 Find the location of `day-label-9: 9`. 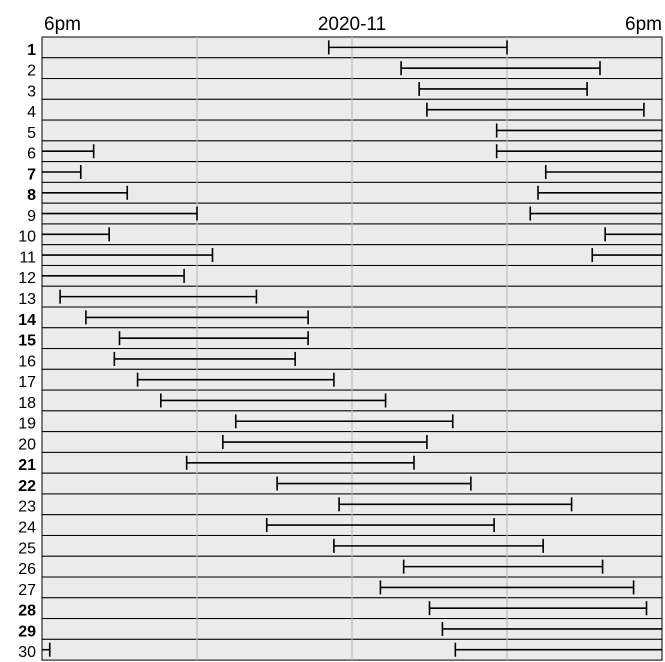

day-label-9: 9 is located at coordinates (31, 216).